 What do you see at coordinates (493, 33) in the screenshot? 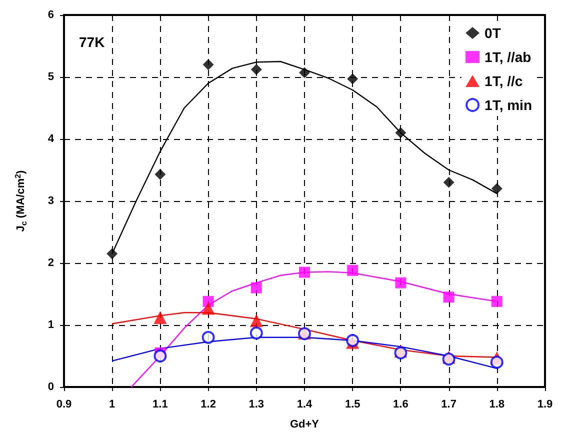
I see `legend-label: 0T` at bounding box center [493, 33].